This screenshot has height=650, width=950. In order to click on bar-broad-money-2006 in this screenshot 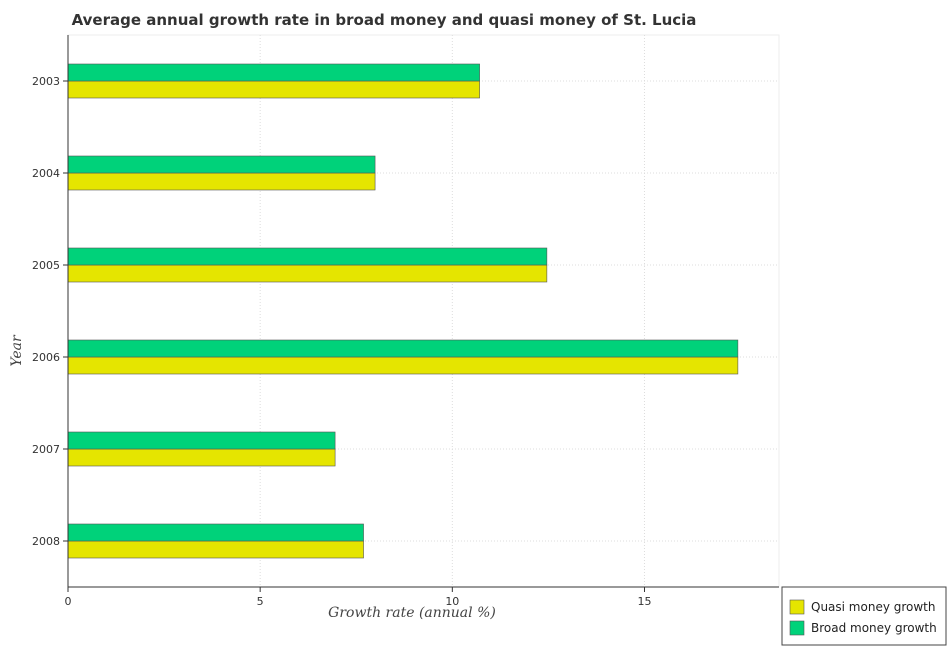, I will do `click(403, 348)`.